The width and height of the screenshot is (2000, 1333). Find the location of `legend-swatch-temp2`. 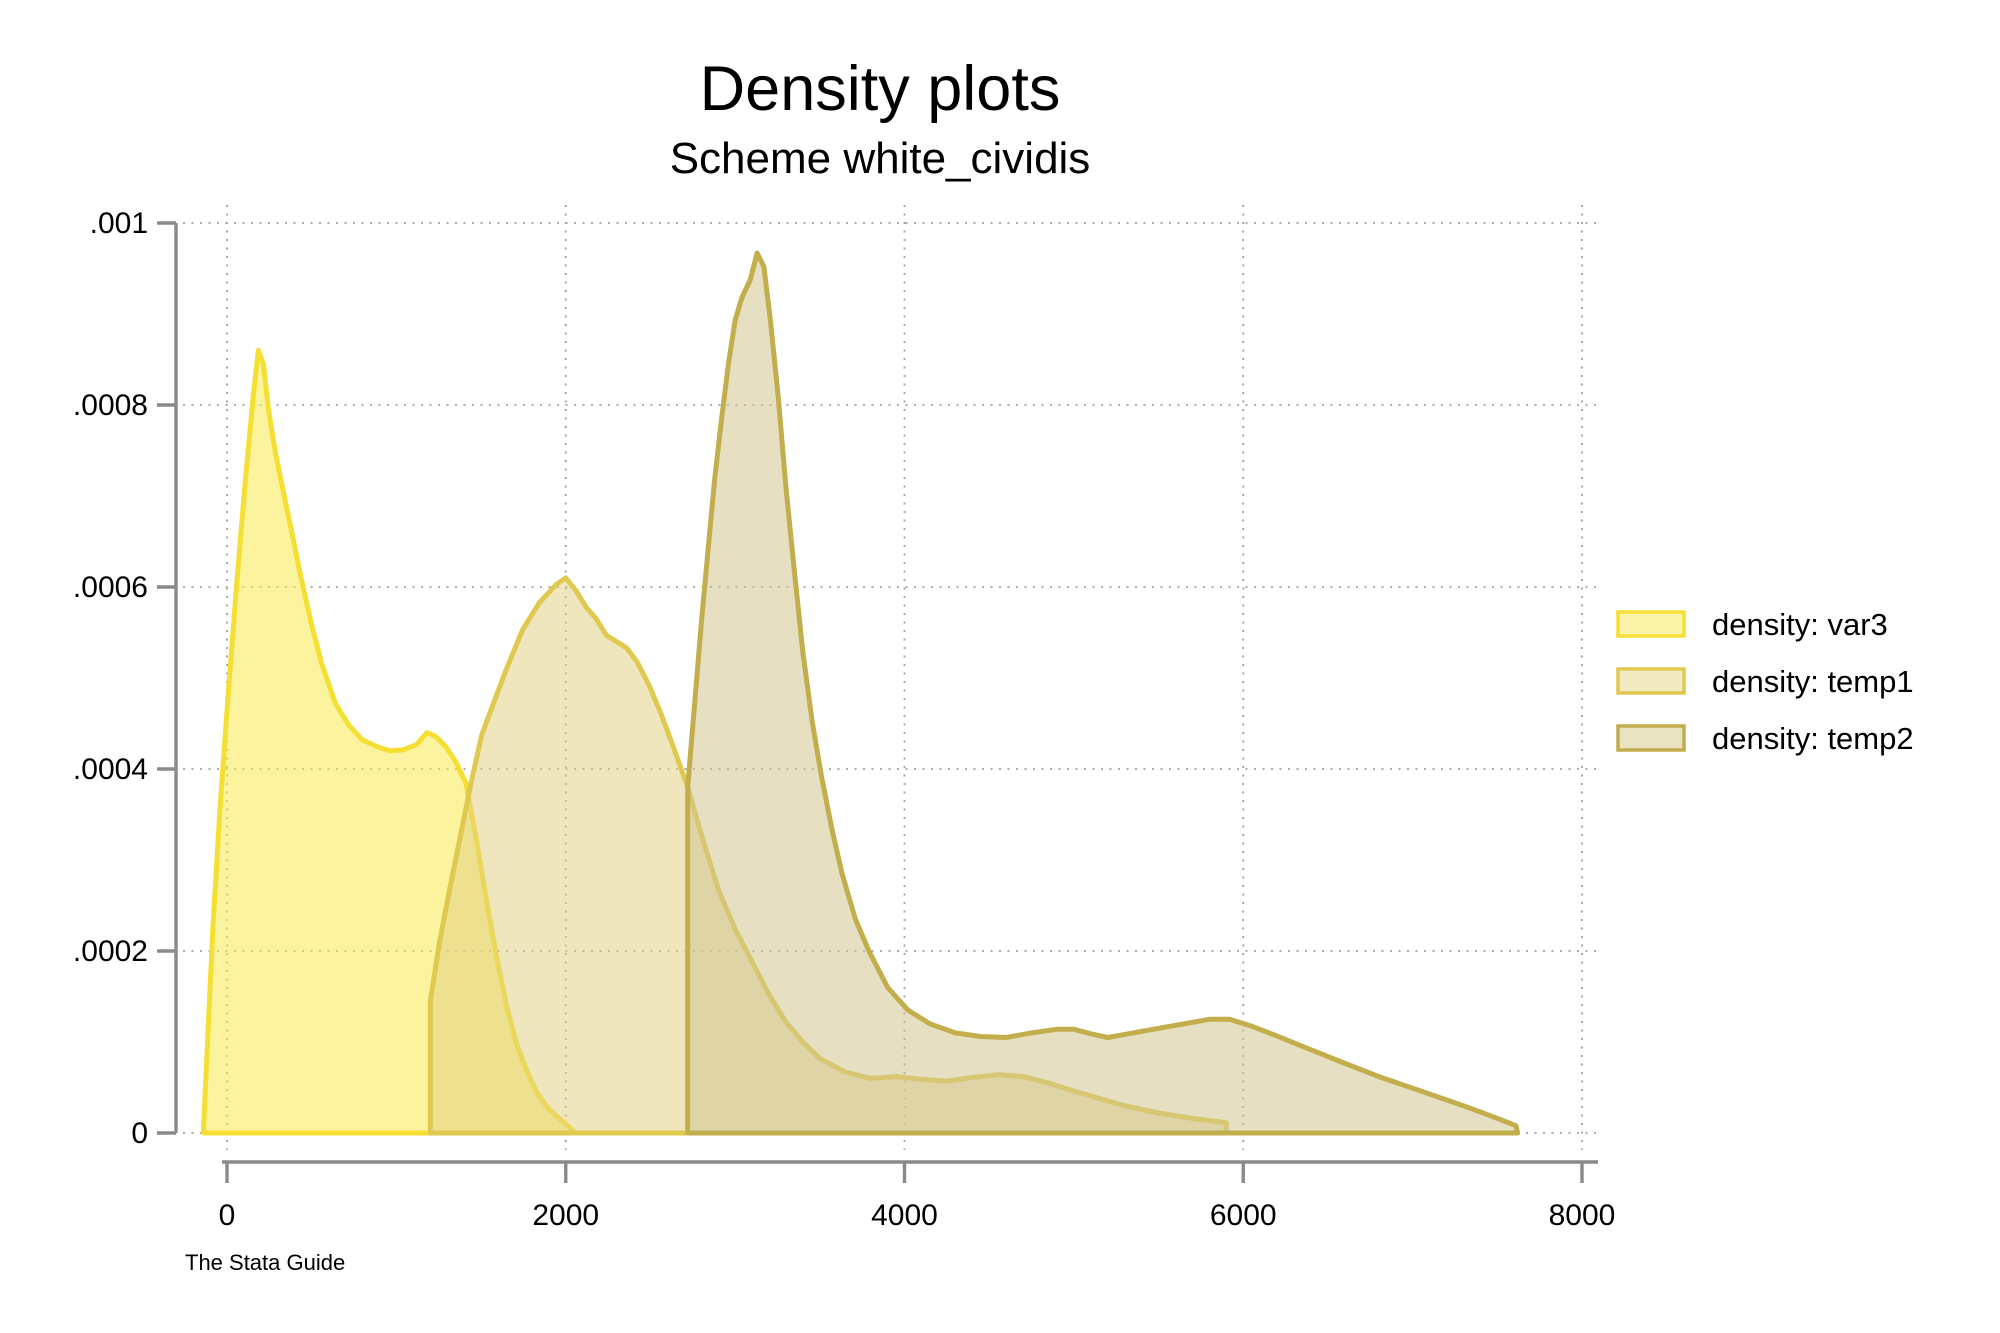

legend-swatch-temp2 is located at coordinates (1651, 738).